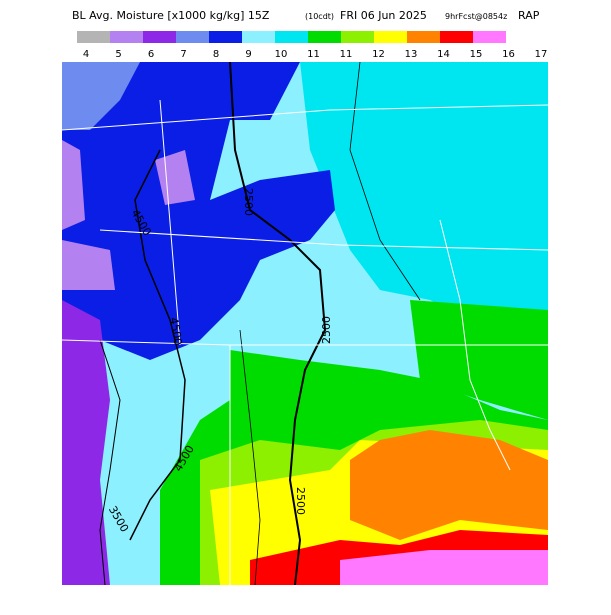 The width and height of the screenshot is (611, 615). What do you see at coordinates (101, 96) in the screenshot?
I see `region-cornflower` at bounding box center [101, 96].